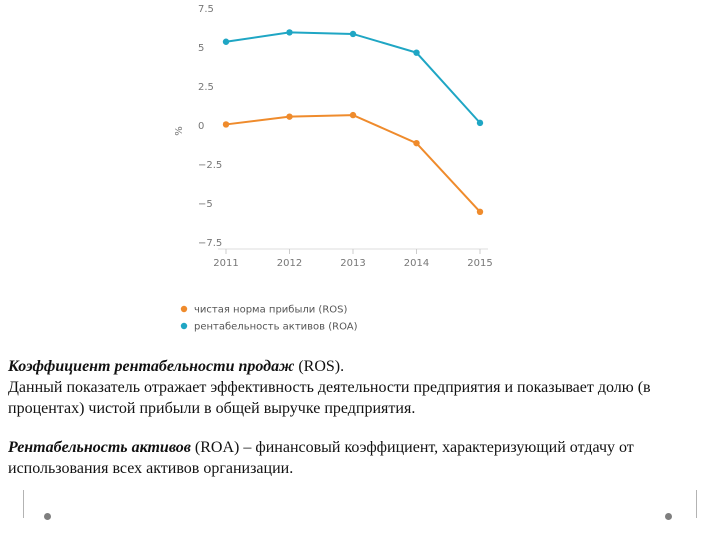  I want to click on x-tick-label: 2011, so click(225, 263).